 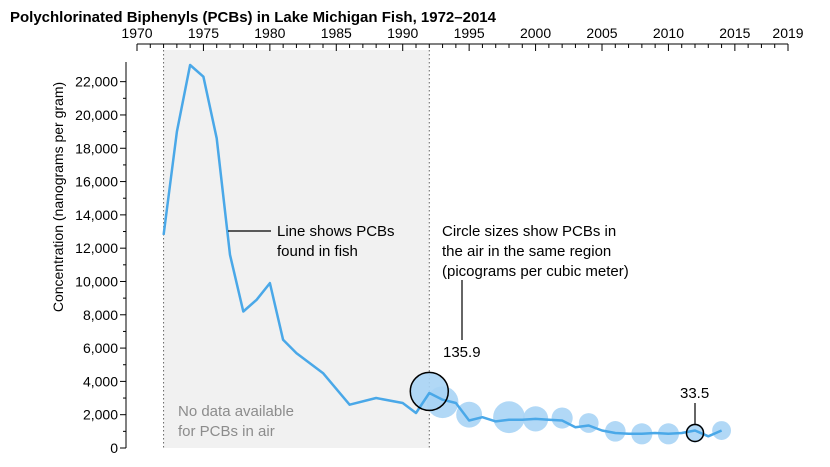 What do you see at coordinates (535, 33) in the screenshot?
I see `x-tick-label: 2000` at bounding box center [535, 33].